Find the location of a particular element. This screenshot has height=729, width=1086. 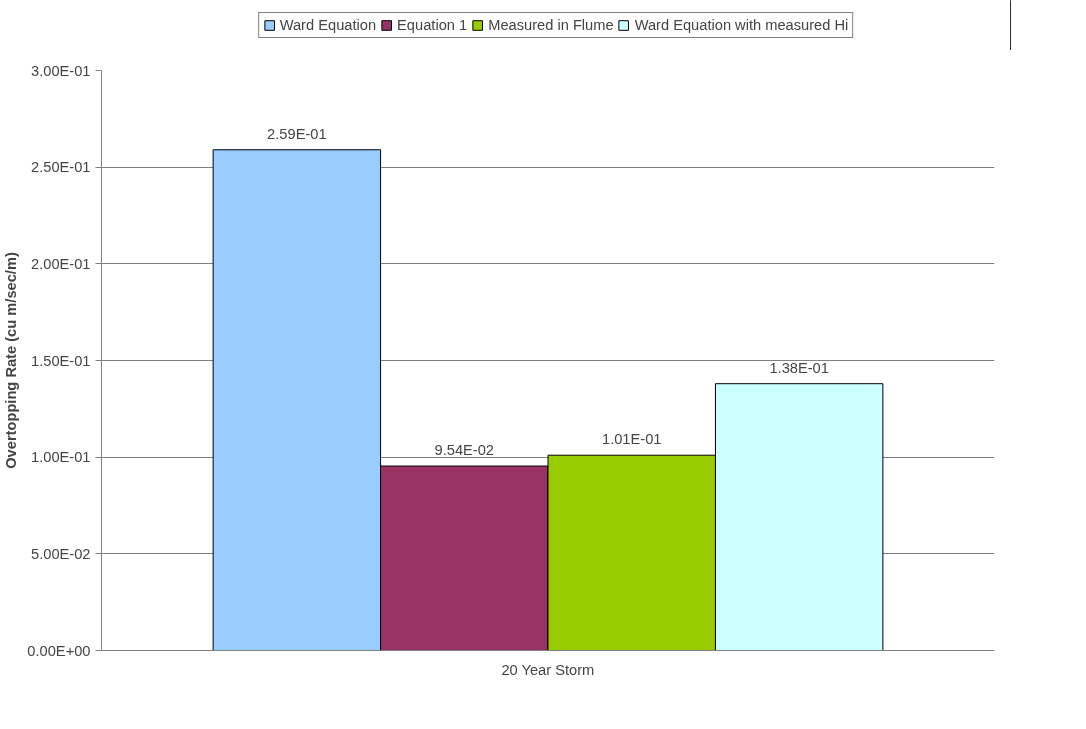

y-tick-label: 3.00E-01 is located at coordinates (61, 70).